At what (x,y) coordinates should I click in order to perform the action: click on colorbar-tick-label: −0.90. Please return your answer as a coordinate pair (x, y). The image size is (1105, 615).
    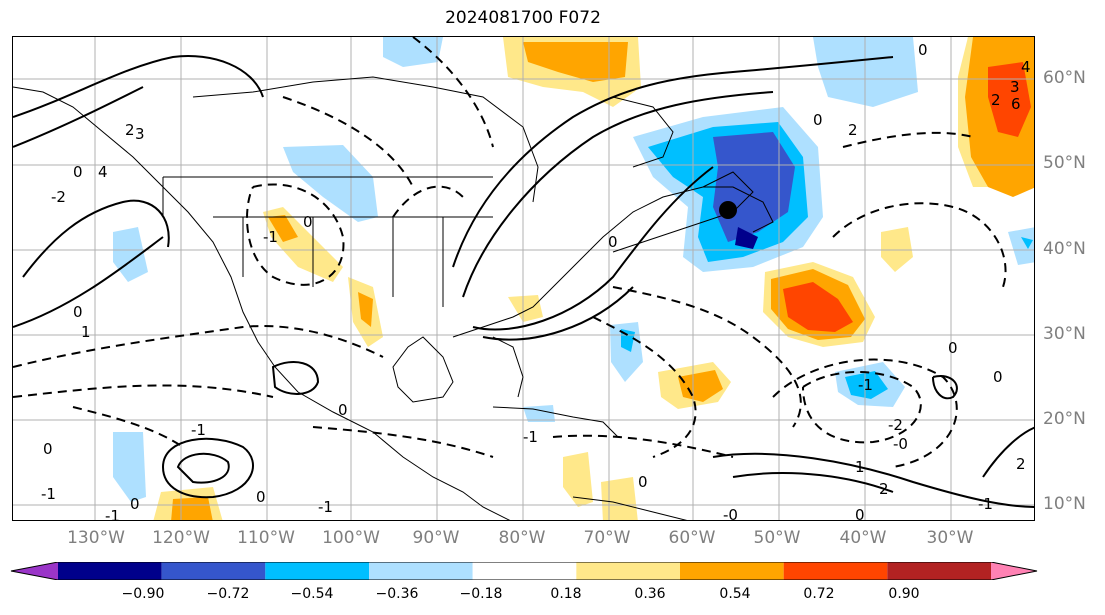
    Looking at the image, I should click on (143, 594).